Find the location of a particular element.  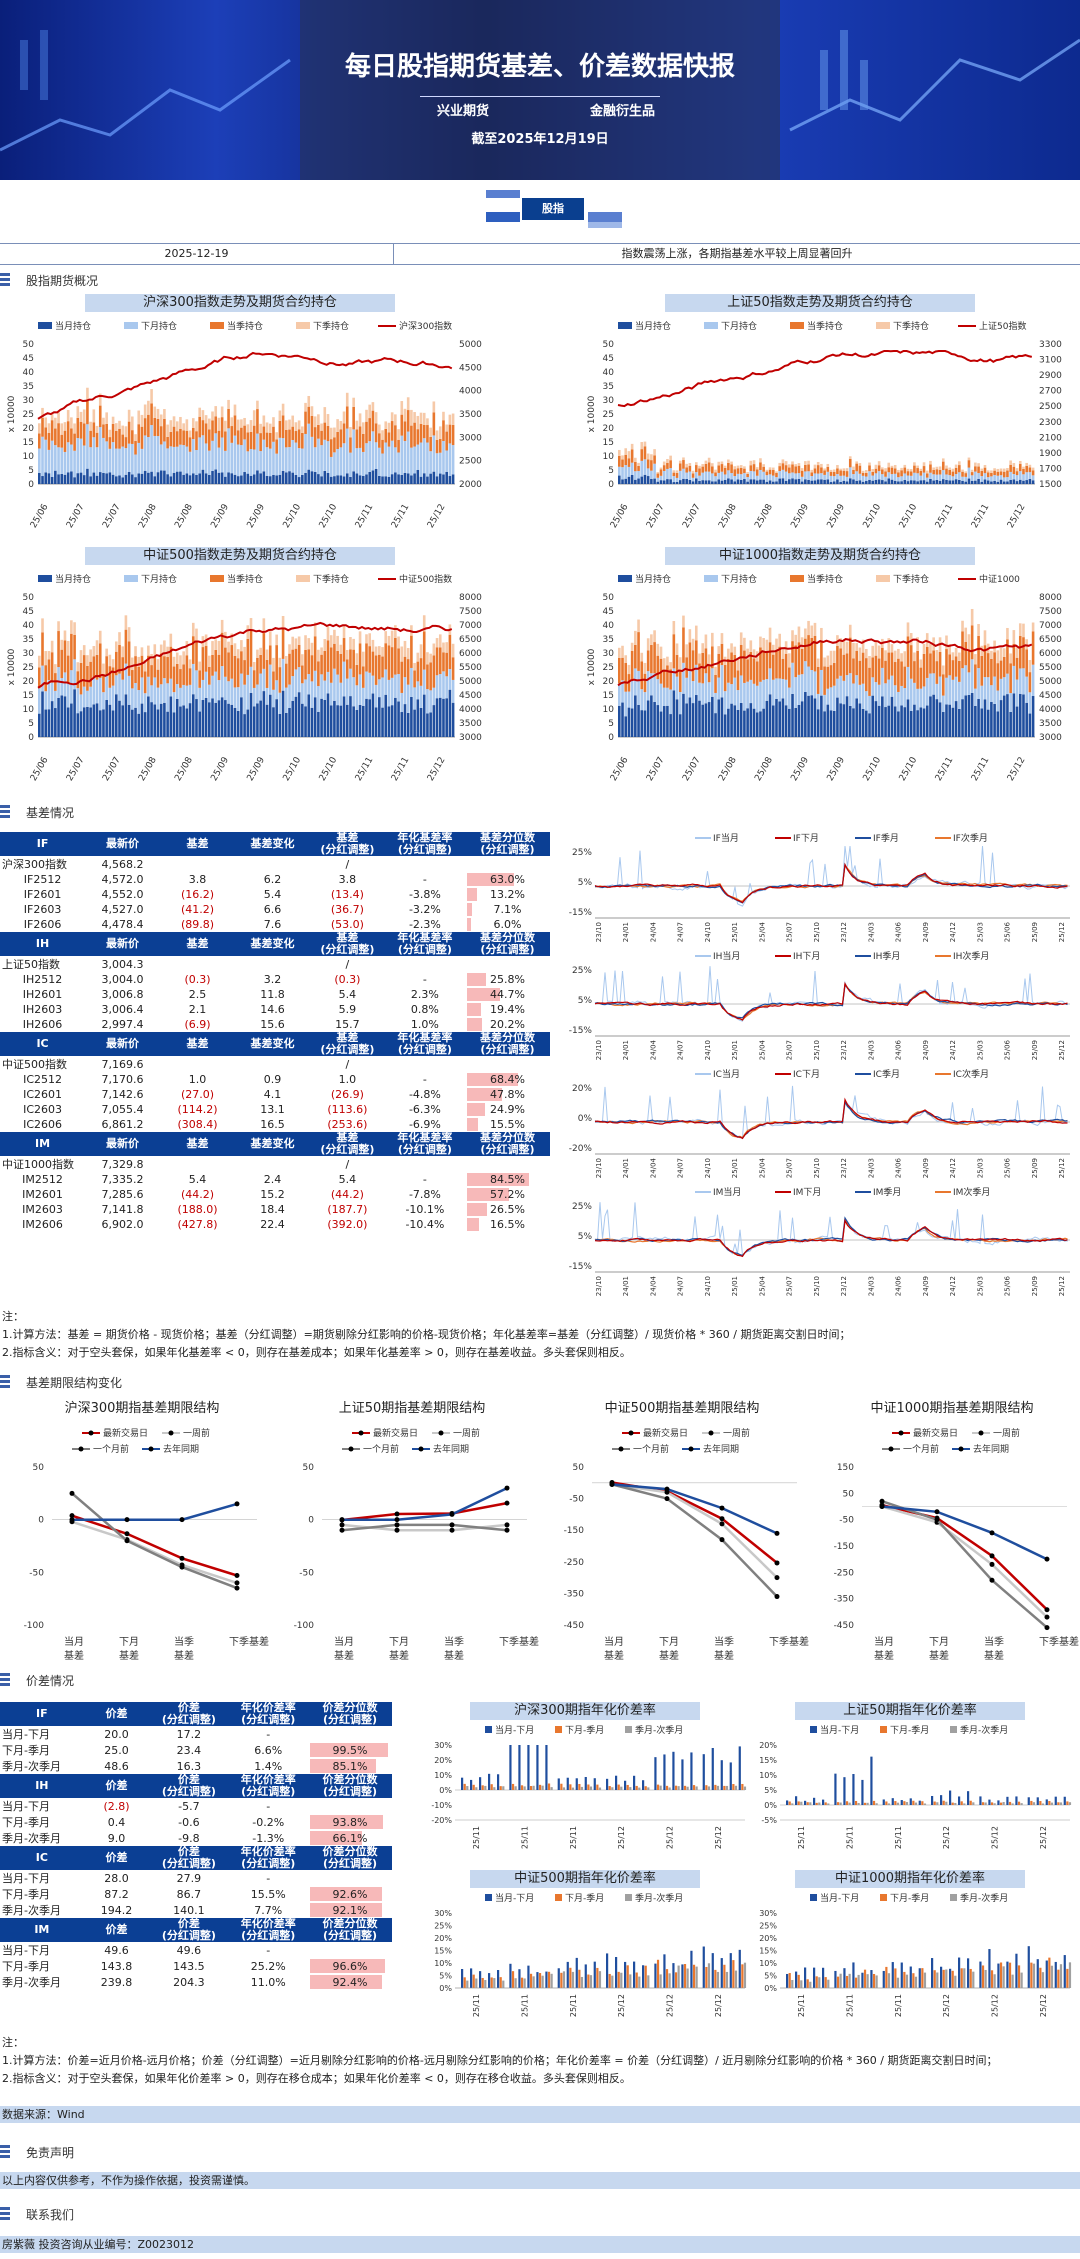

contract-name: IM2606 is located at coordinates (42, 1224).